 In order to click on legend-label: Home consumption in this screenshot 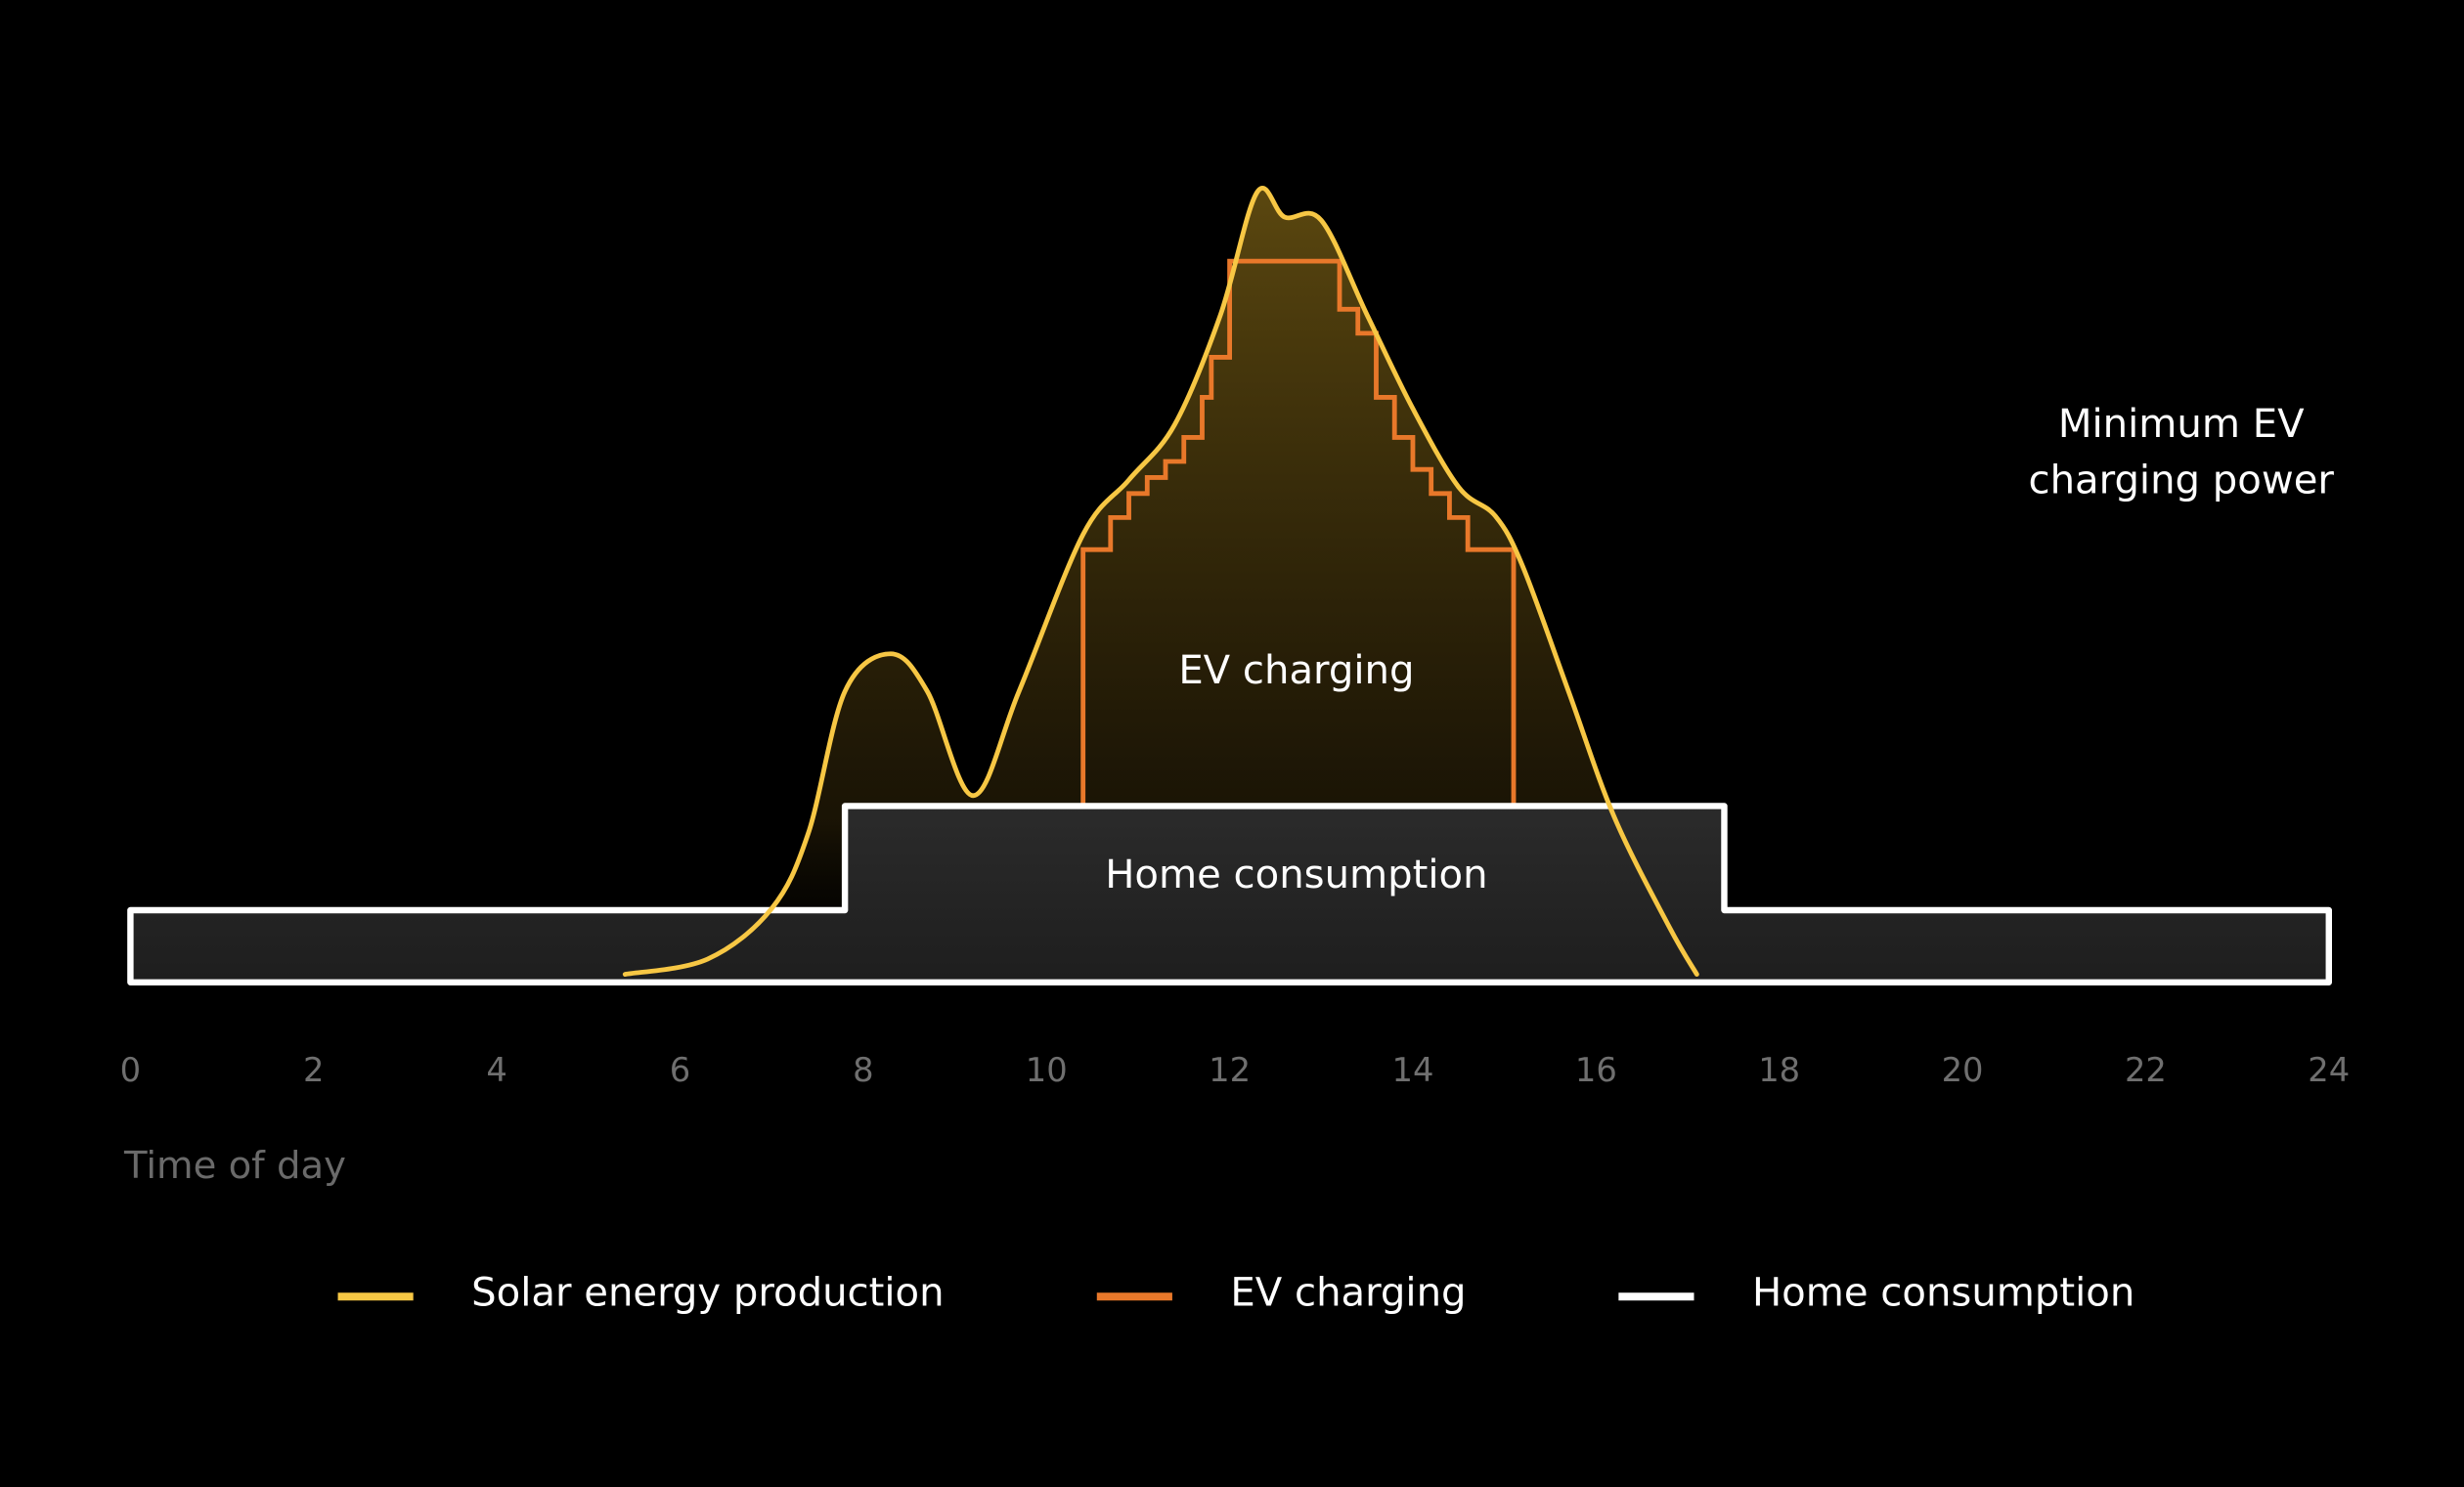, I will do `click(1943, 1293)`.